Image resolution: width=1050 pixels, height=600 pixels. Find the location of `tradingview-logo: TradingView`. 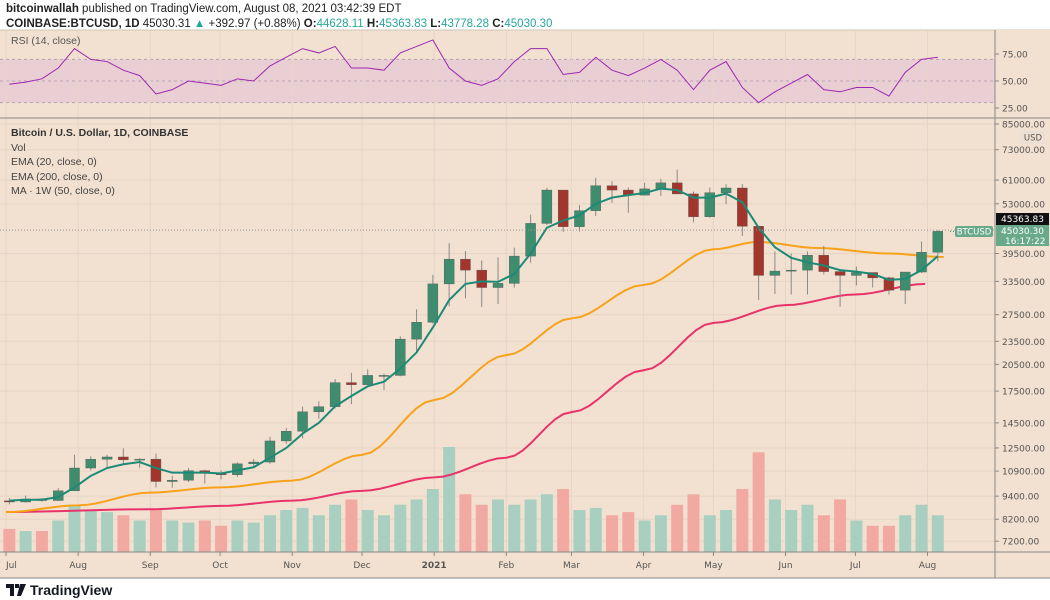

tradingview-logo: TradingView is located at coordinates (59, 590).